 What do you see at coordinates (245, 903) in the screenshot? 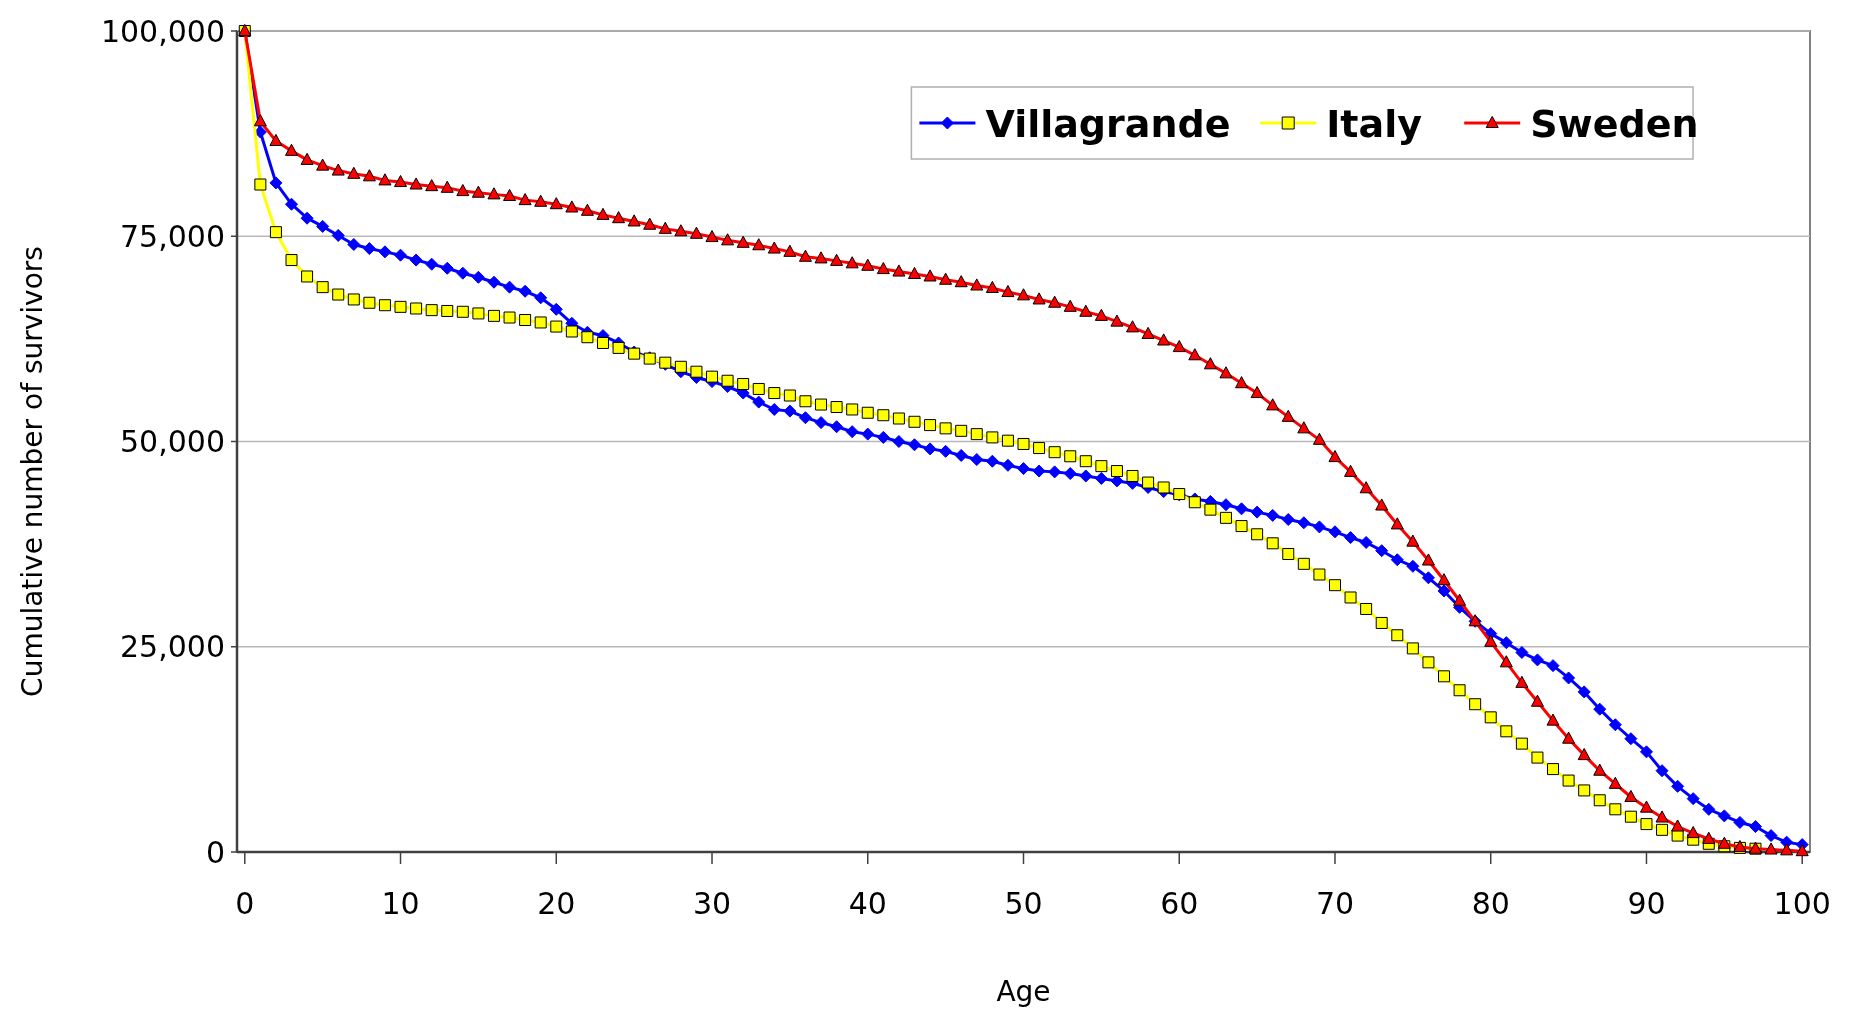
I see `x-tick-label: 0` at bounding box center [245, 903].